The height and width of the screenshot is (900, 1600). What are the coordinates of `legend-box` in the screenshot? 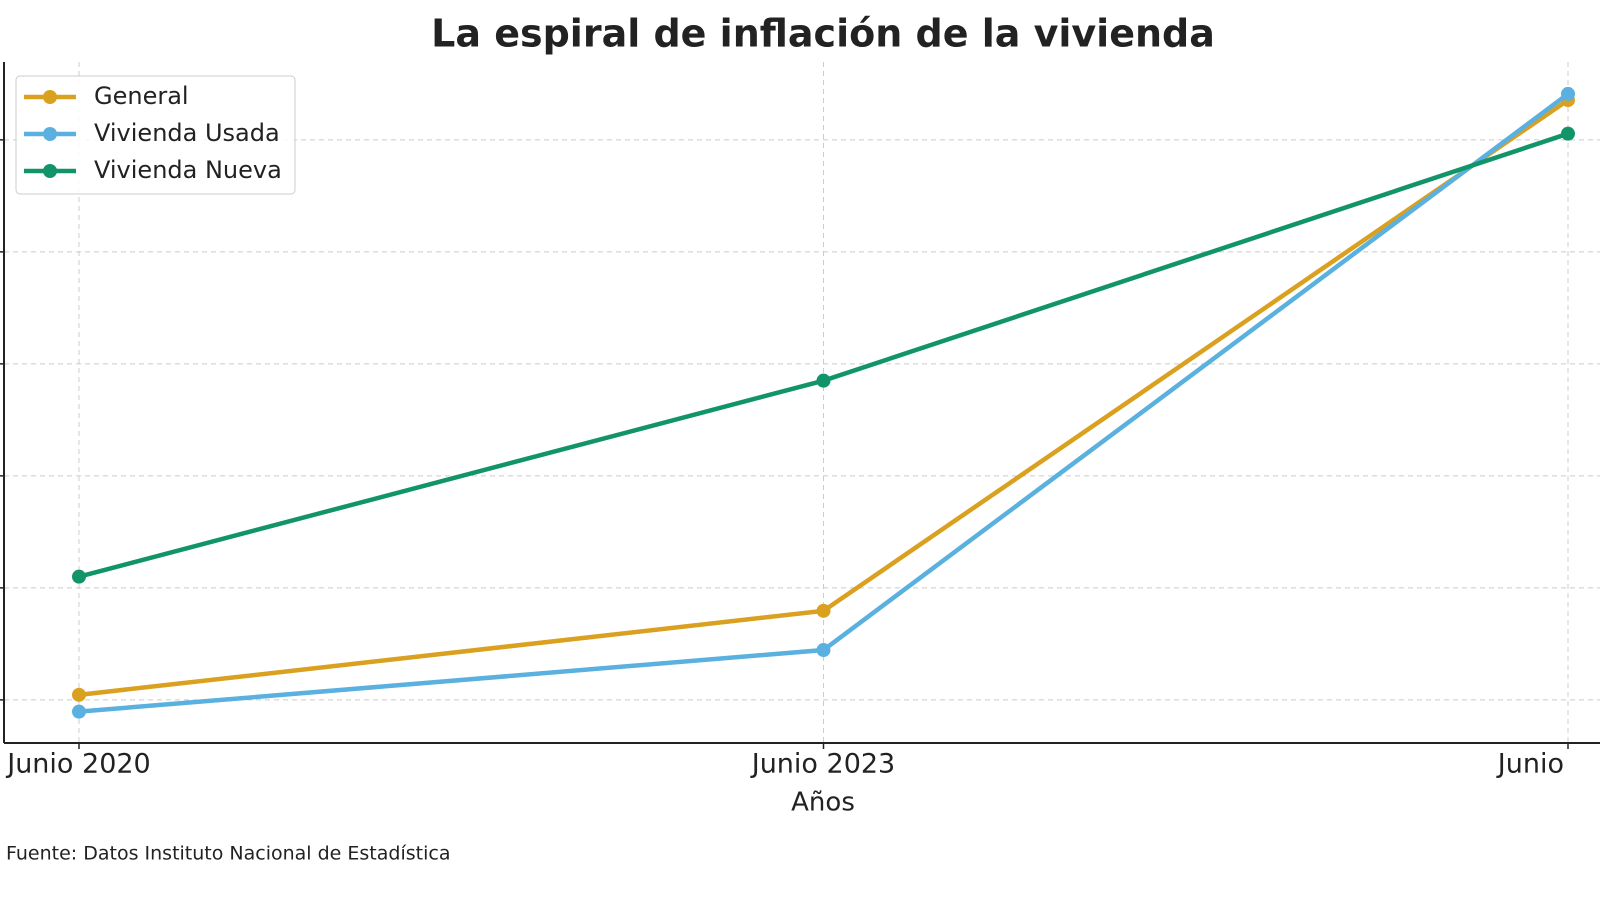 It's located at (155, 135).